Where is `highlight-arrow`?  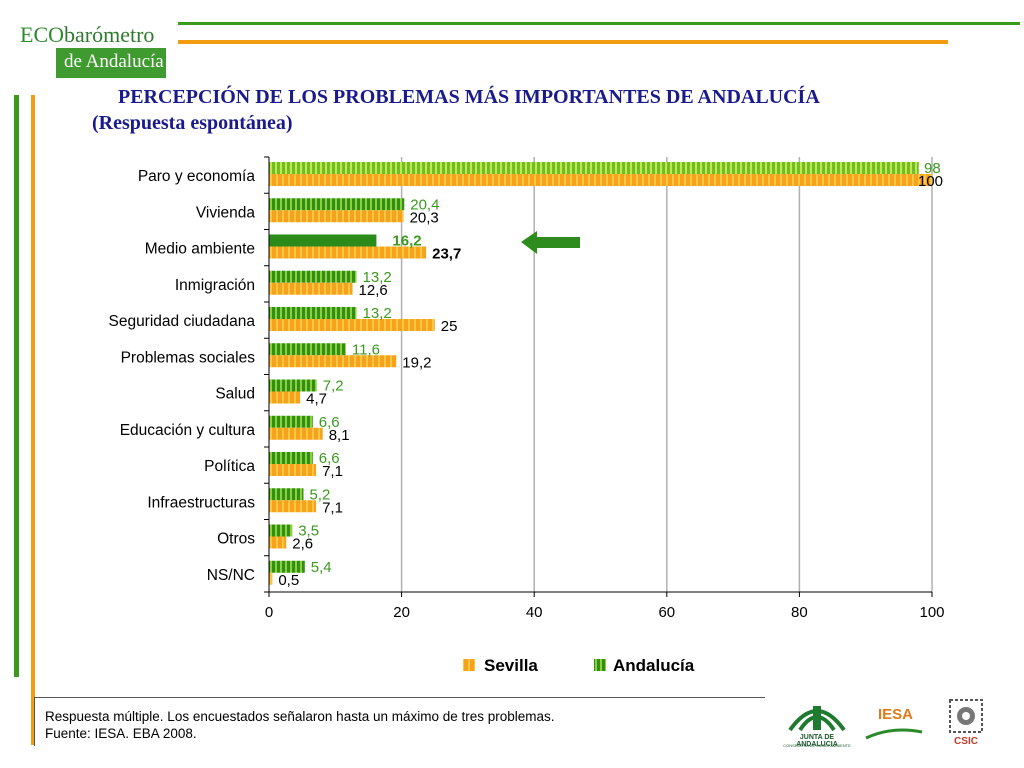 highlight-arrow is located at coordinates (550, 242).